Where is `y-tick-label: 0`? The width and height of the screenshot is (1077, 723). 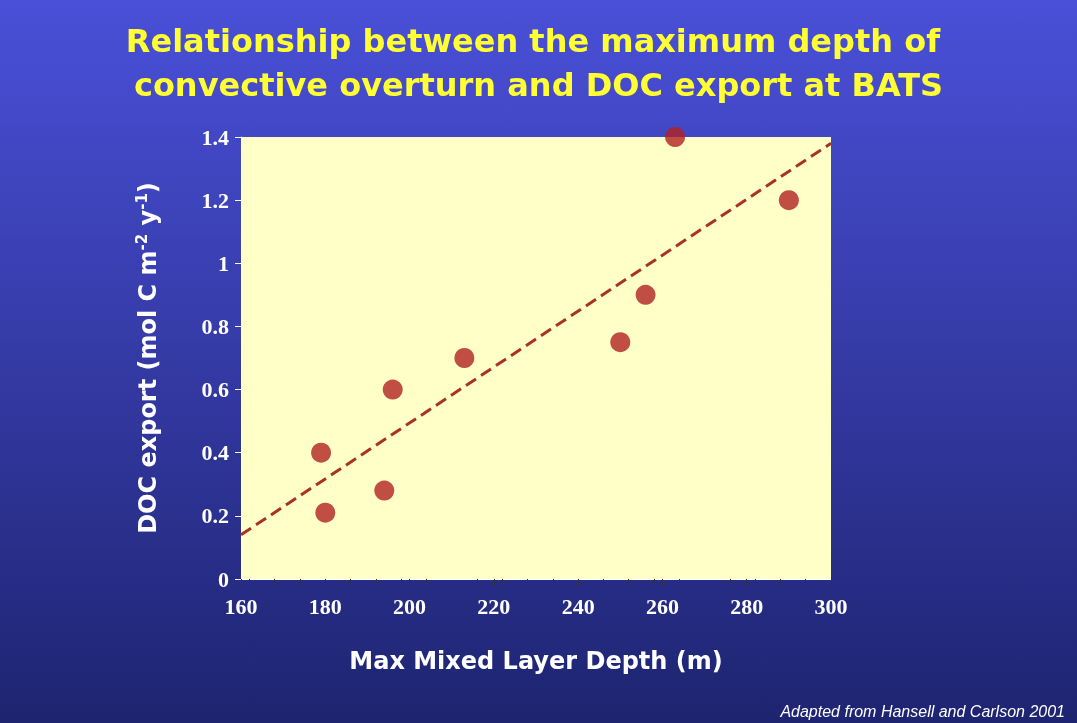
y-tick-label: 0 is located at coordinates (223, 579).